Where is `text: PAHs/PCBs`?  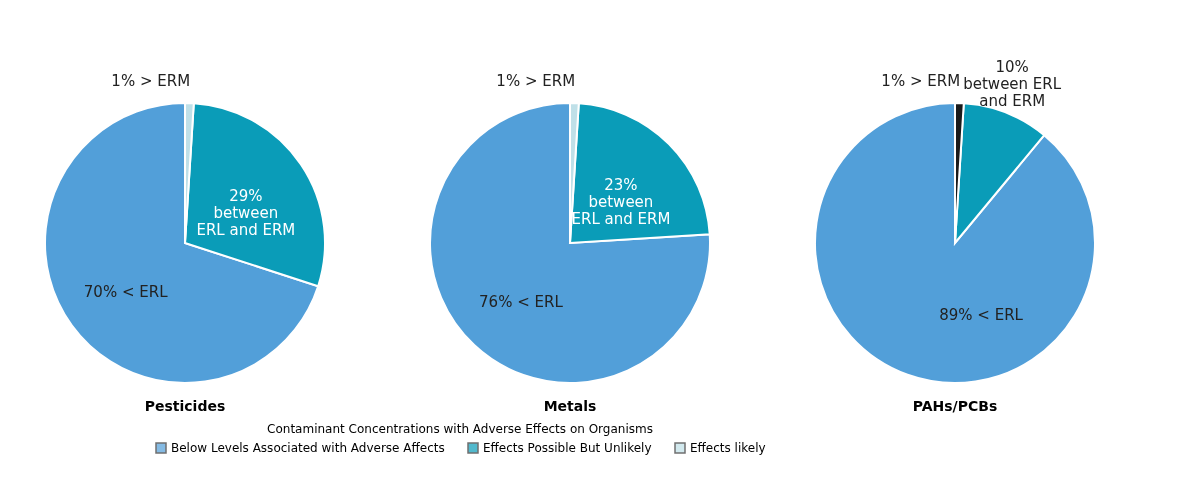
text: PAHs/PCBs is located at coordinates (955, 406).